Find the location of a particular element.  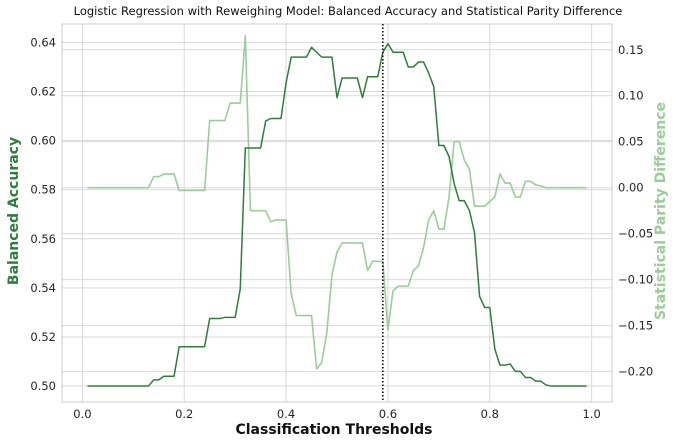

y-right-tick-label: 0.05 is located at coordinates (631, 142).